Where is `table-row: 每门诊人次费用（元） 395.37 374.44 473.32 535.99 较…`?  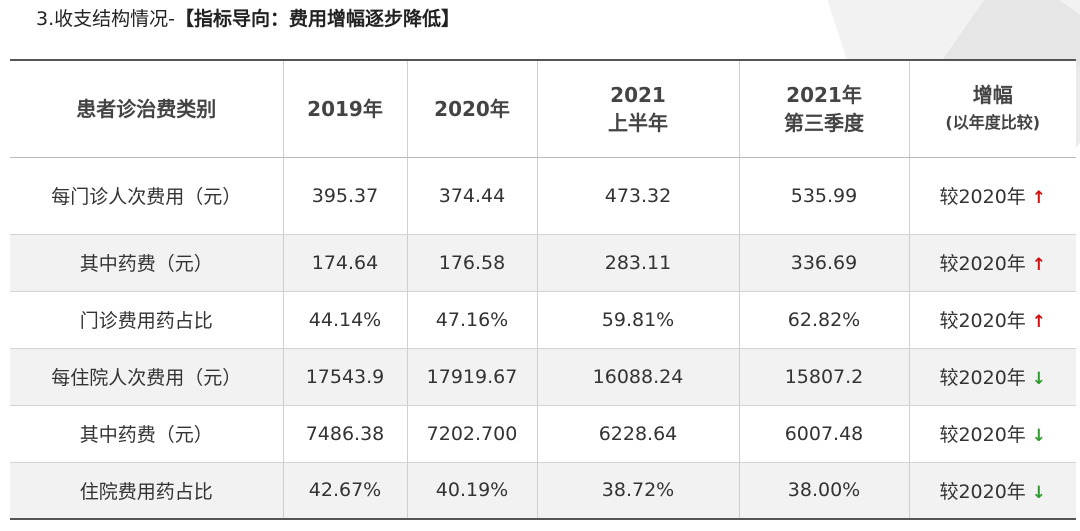
table-row: 每门诊人次费用（元） 395.37 374.44 473.32 535.99 较… is located at coordinates (543, 195).